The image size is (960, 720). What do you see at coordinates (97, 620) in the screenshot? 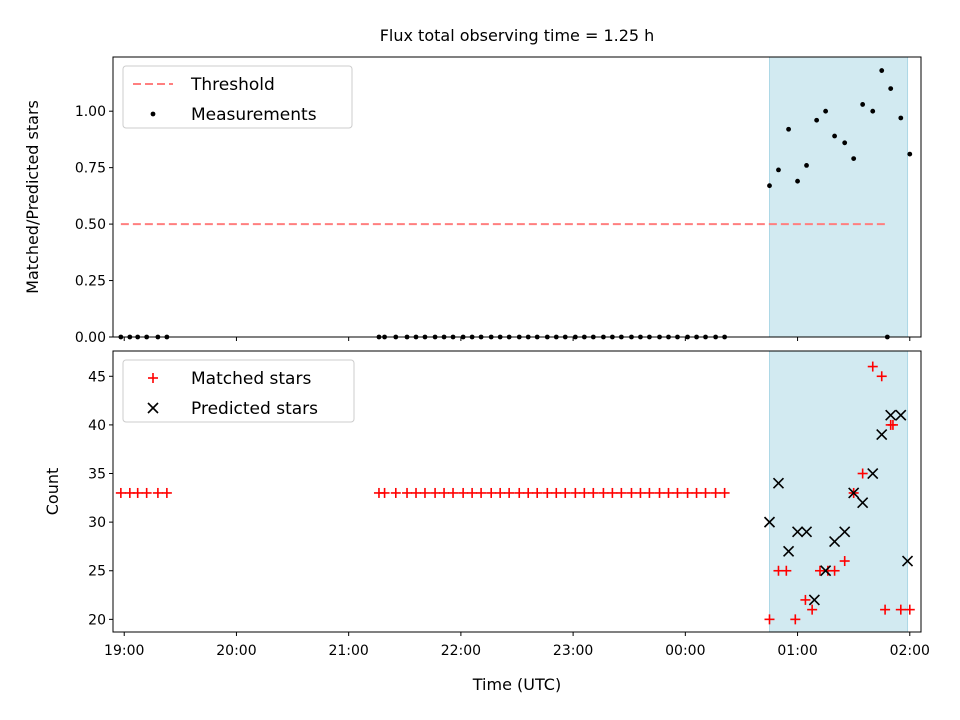
I see `y-tick-label: 20` at bounding box center [97, 620].